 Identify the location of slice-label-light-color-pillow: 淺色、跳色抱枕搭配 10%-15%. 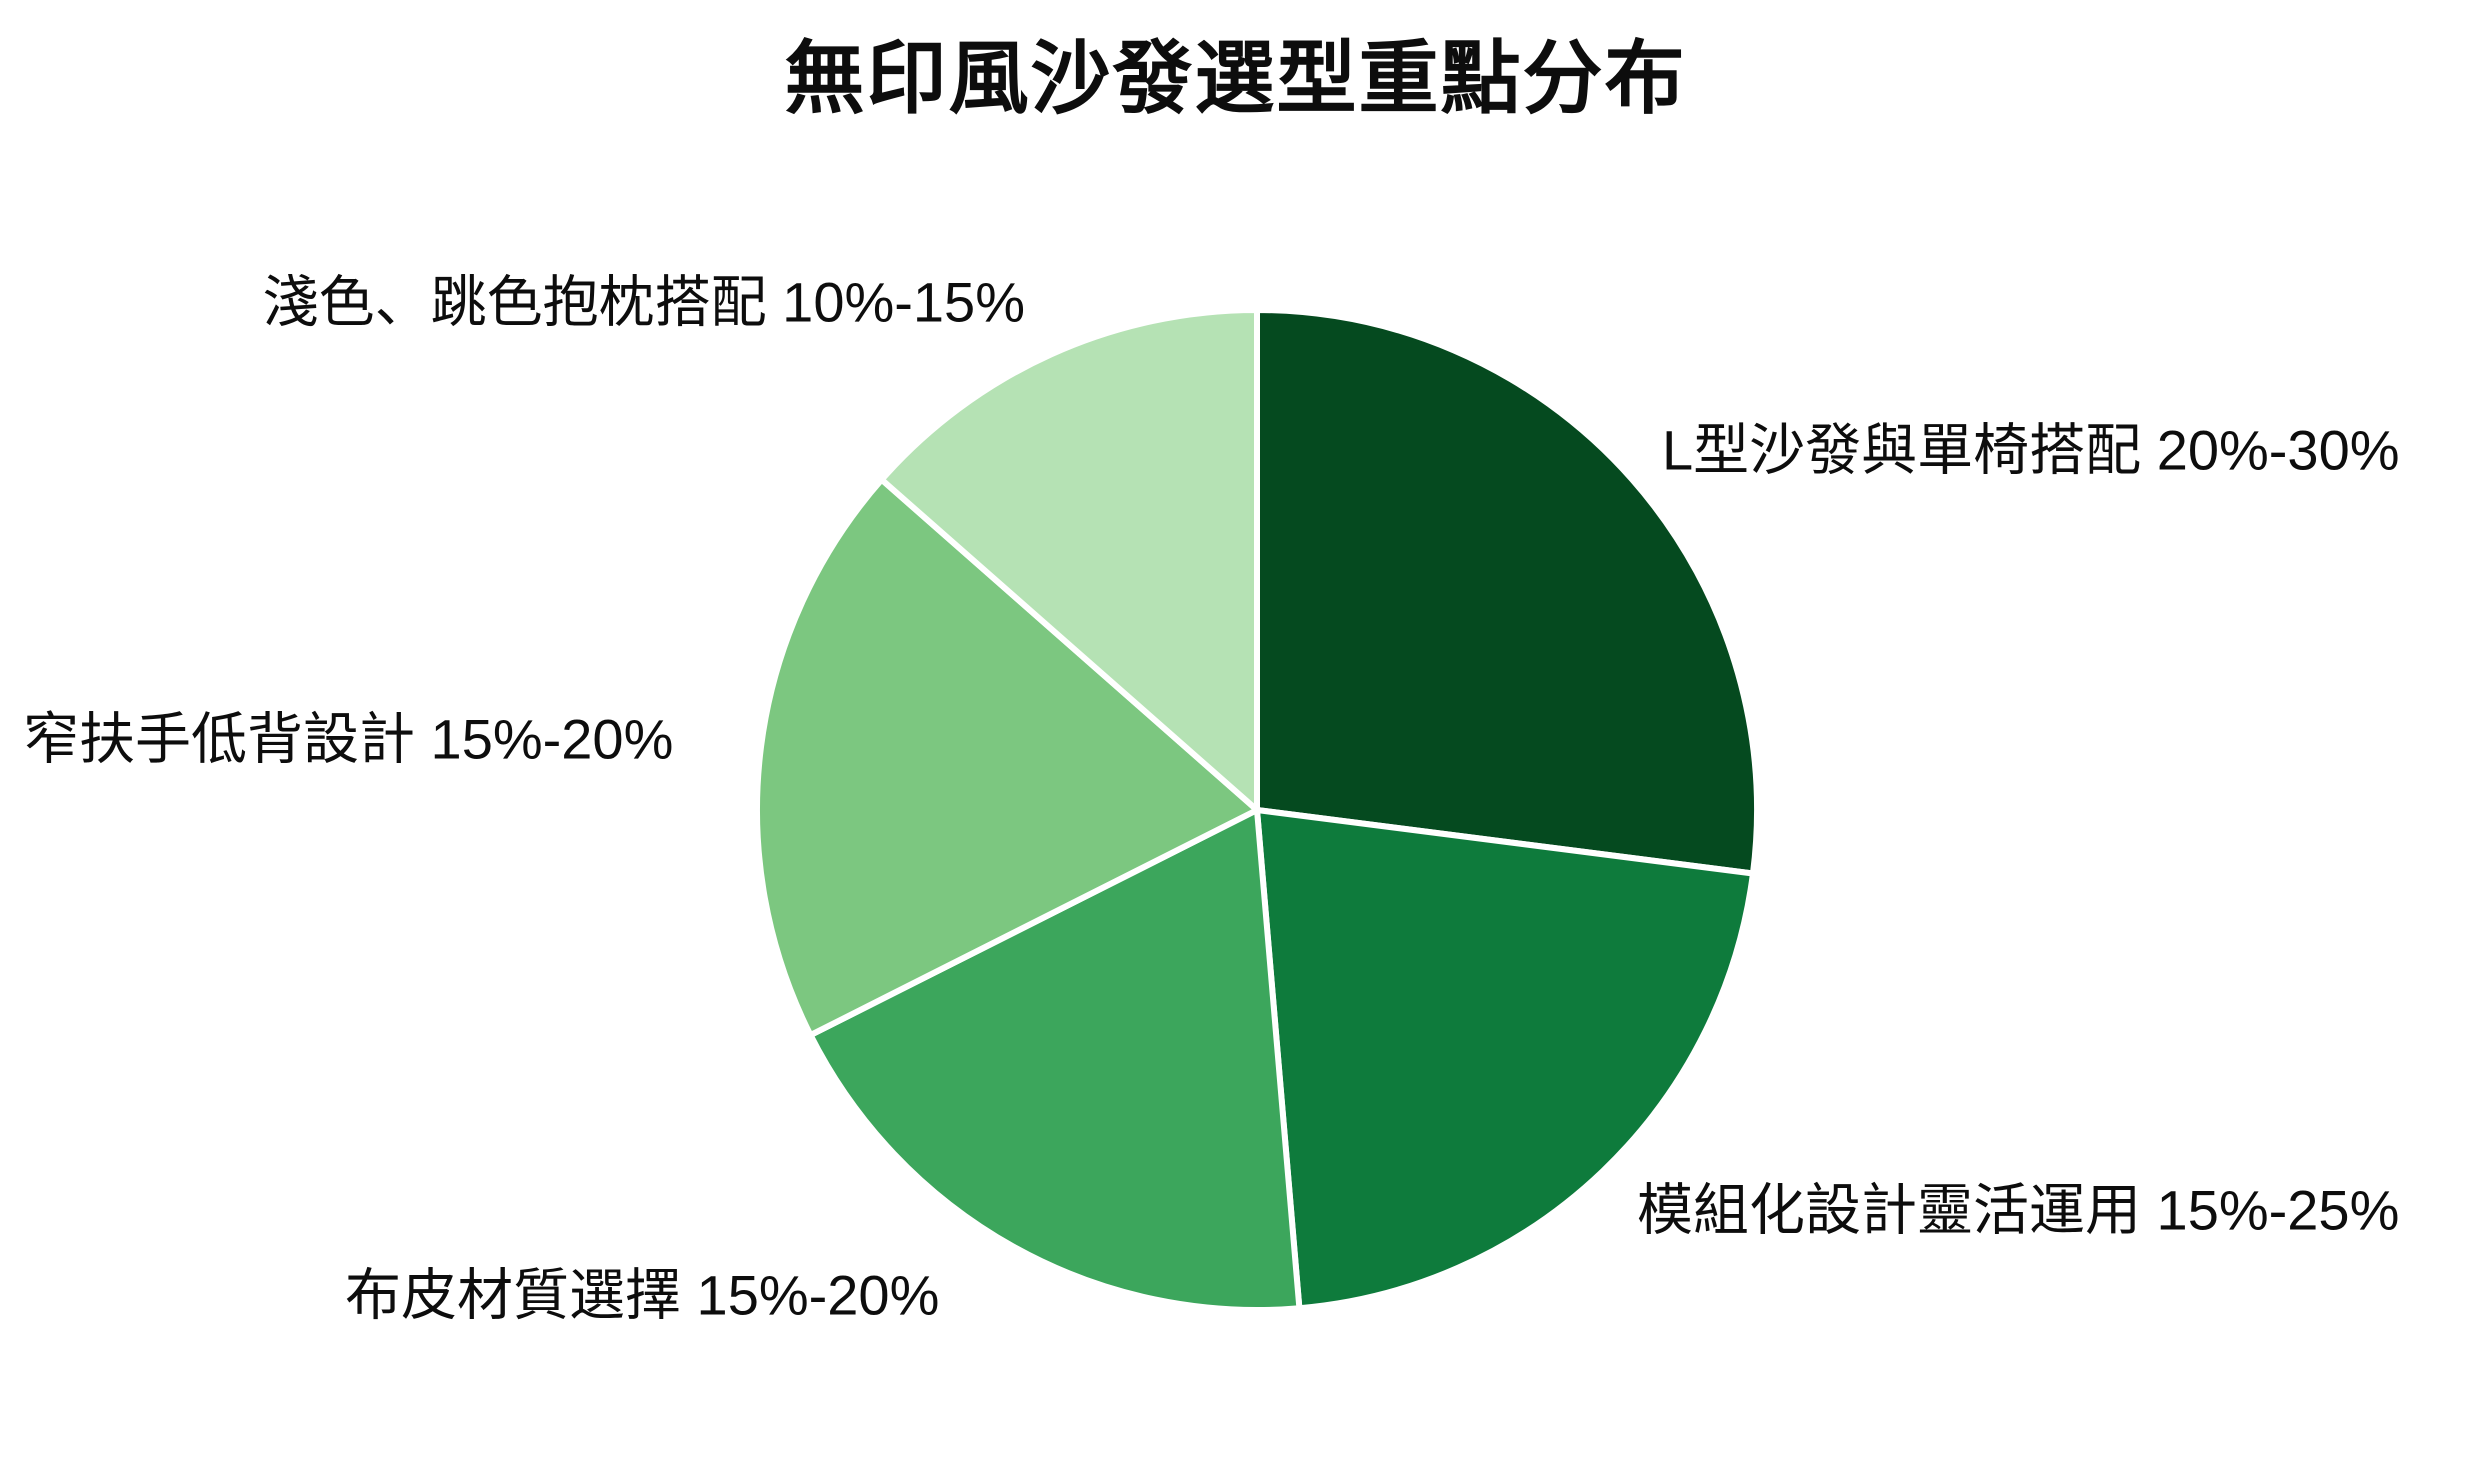
(643, 302).